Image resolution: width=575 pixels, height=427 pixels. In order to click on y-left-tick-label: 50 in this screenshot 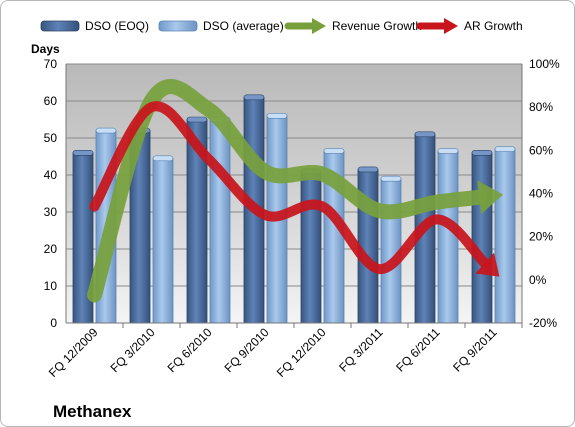, I will do `click(51, 138)`.